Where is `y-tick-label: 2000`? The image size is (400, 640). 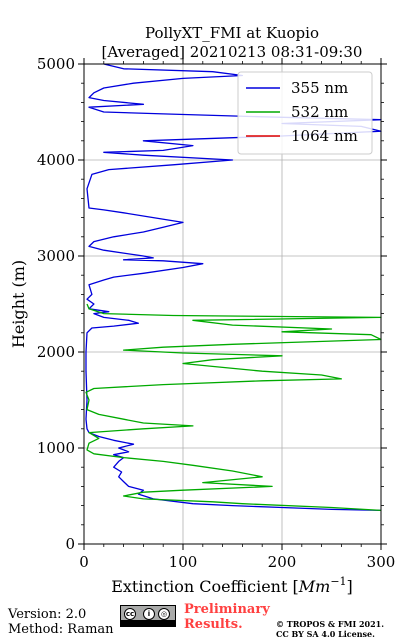 y-tick-label: 2000 is located at coordinates (56, 352).